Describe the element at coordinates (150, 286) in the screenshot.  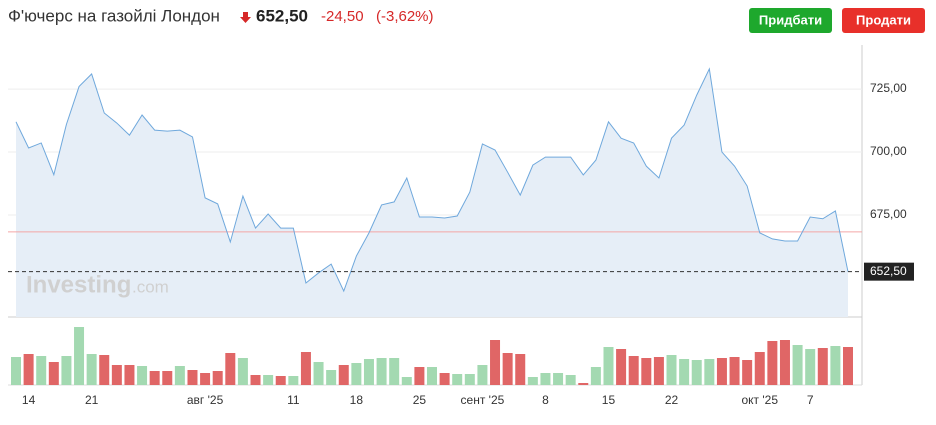
I see `watermark-suffix: .com` at that location.